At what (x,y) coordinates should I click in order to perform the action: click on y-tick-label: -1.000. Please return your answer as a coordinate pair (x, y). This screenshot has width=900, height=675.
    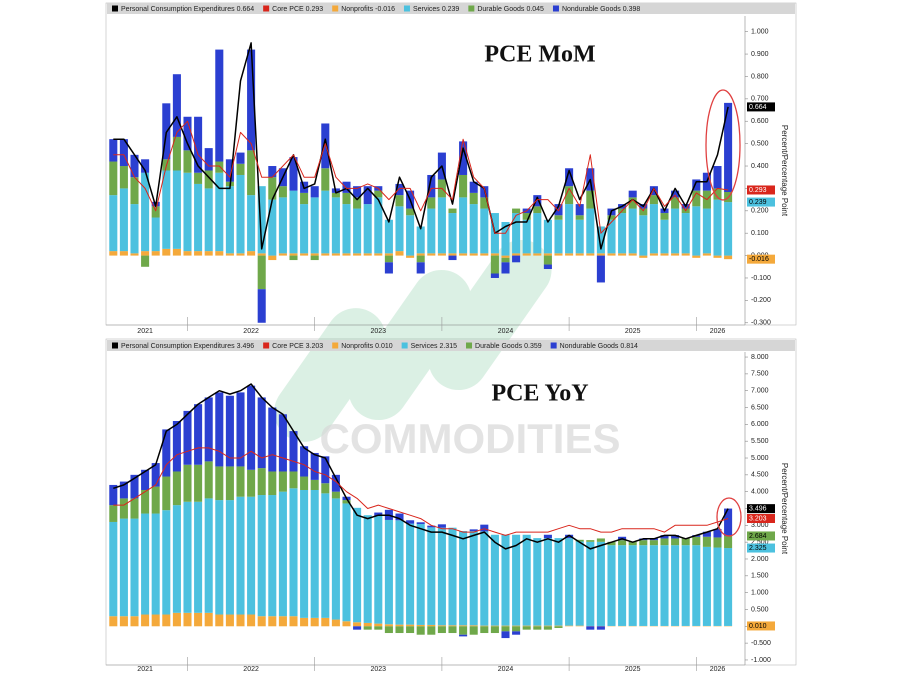
    Looking at the image, I should click on (761, 660).